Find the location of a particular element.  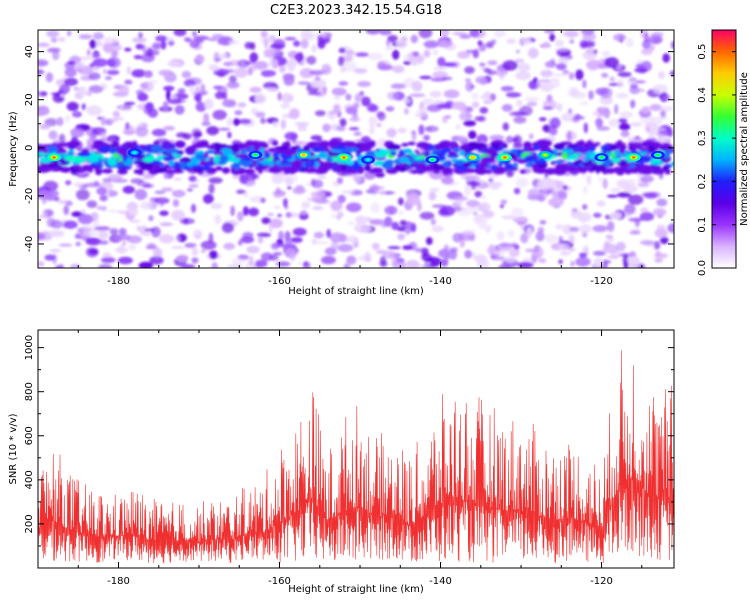

spectrogram-x-axis-label: Height of straight line (km) is located at coordinates (356, 291).